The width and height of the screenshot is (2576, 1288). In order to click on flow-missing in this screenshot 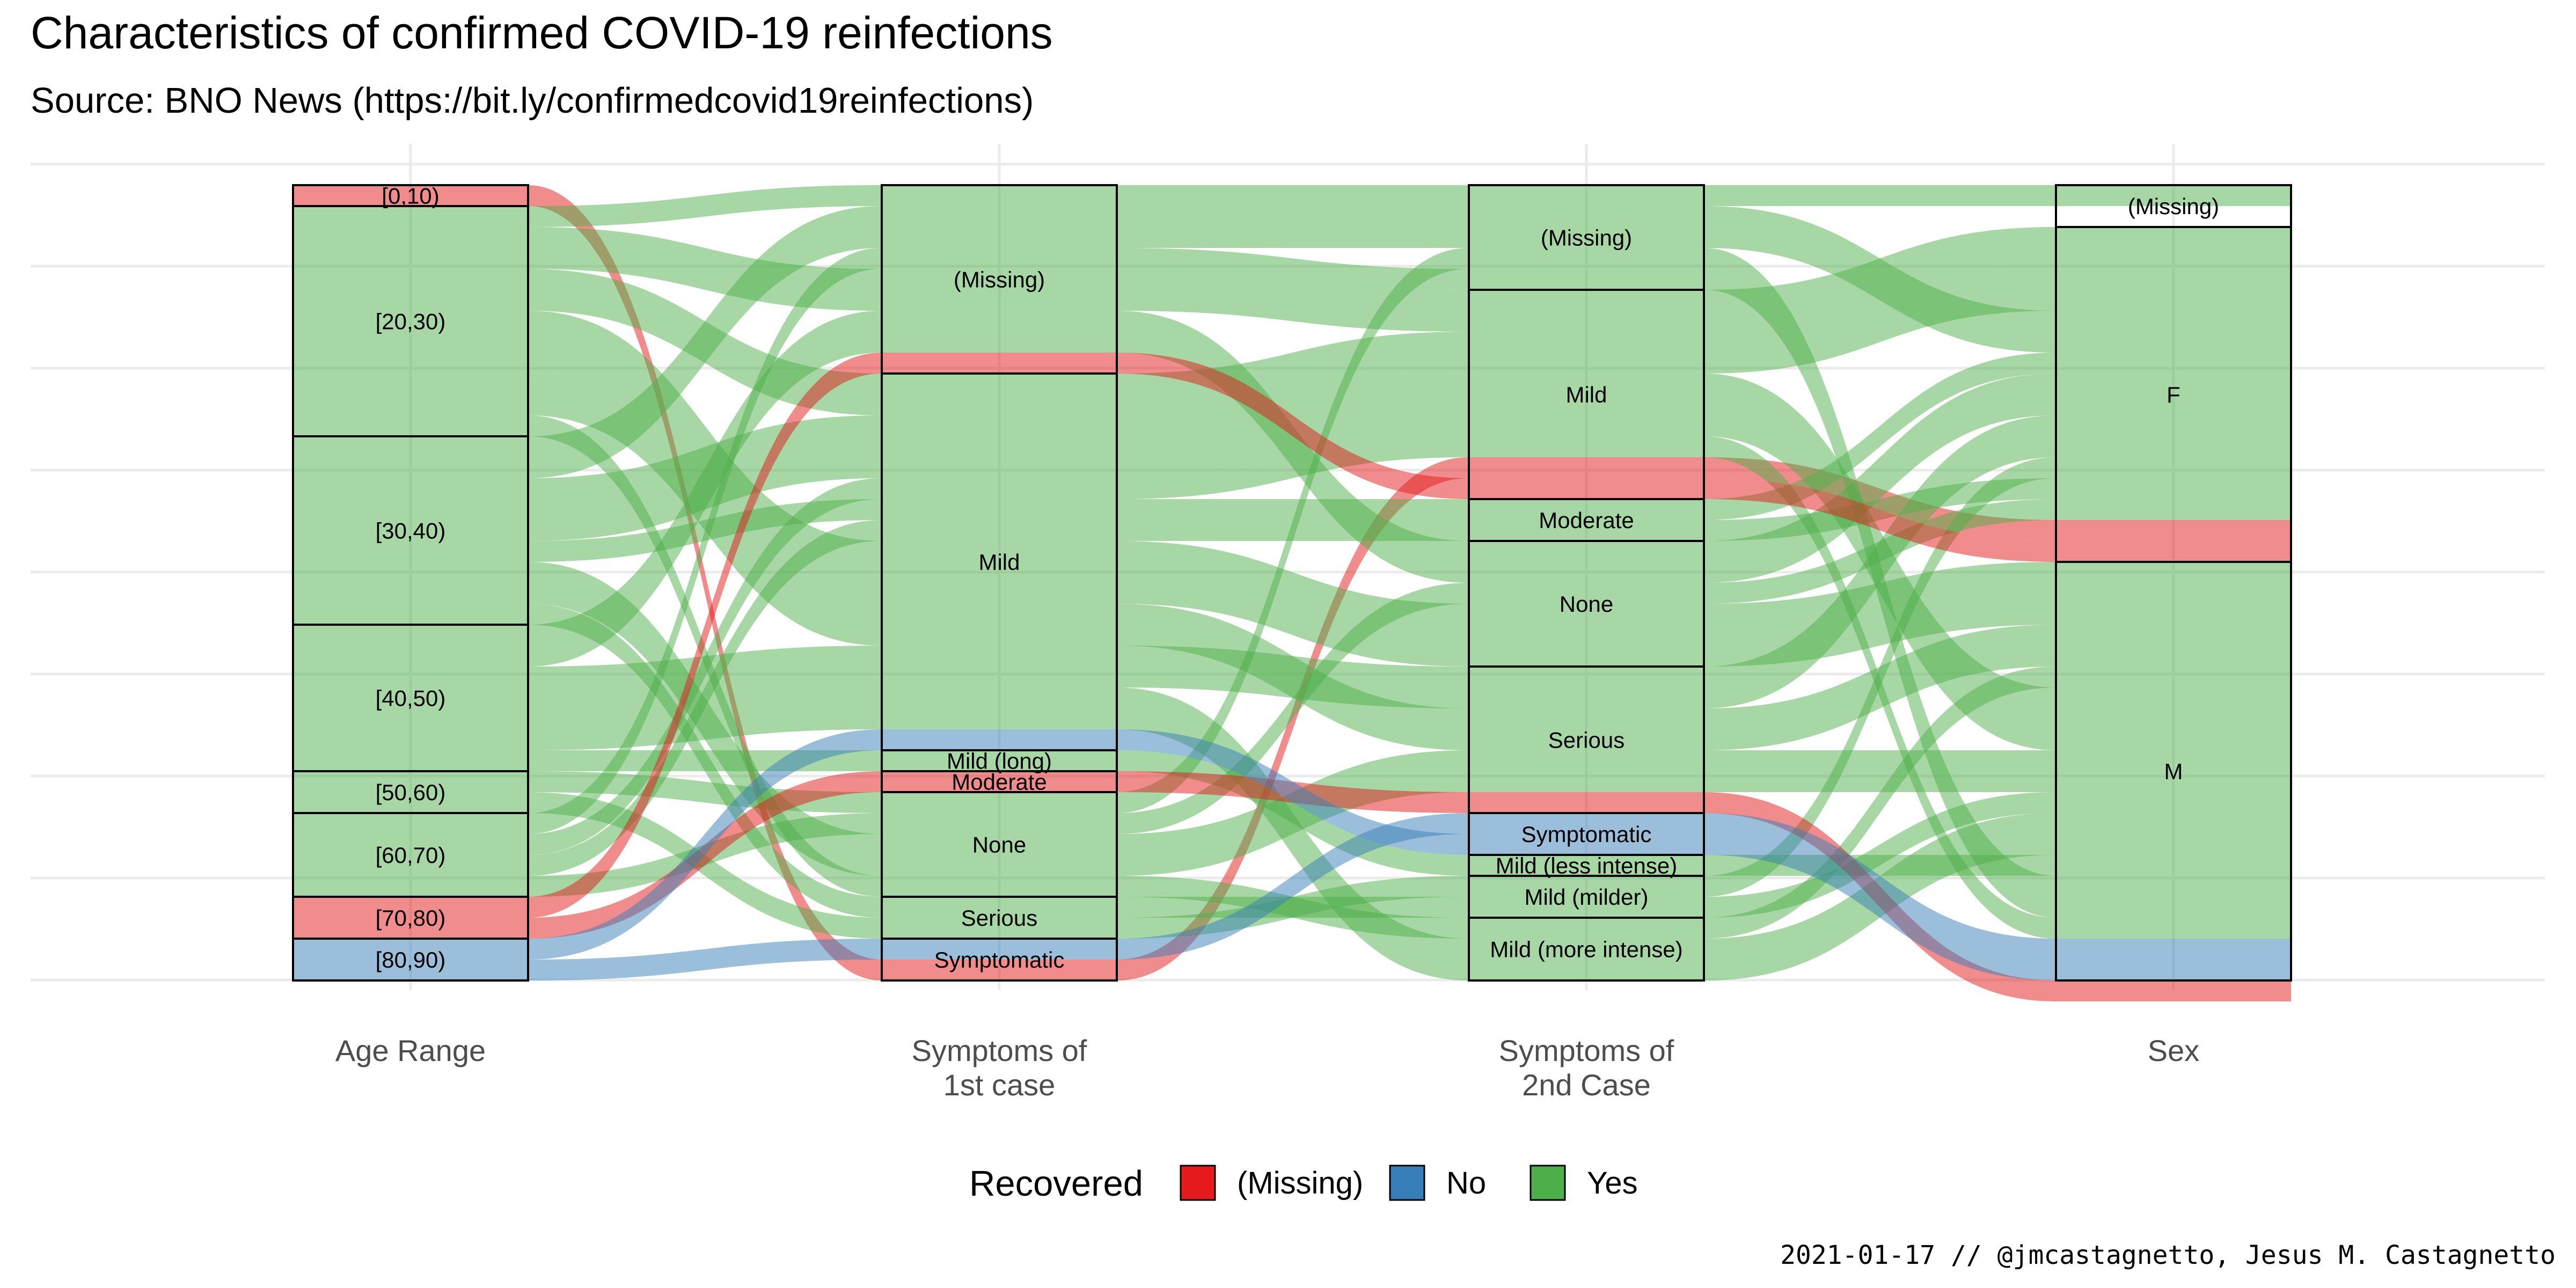, I will do `click(705, 635)`.